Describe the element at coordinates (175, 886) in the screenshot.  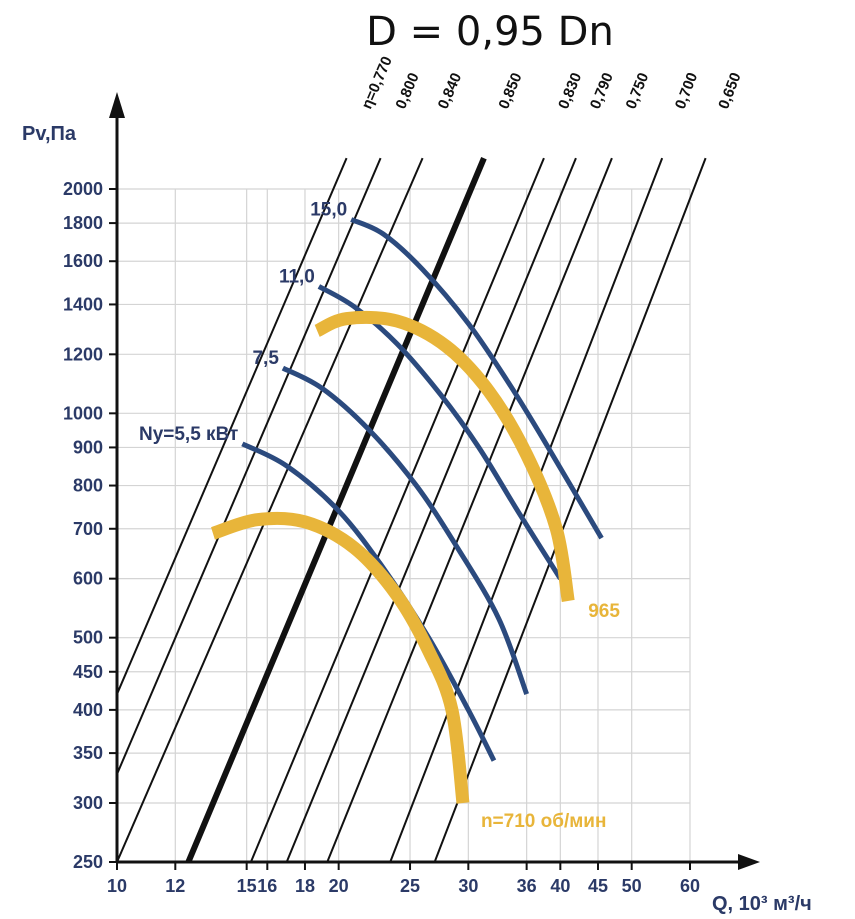
I see `x-tick-label: 12` at that location.